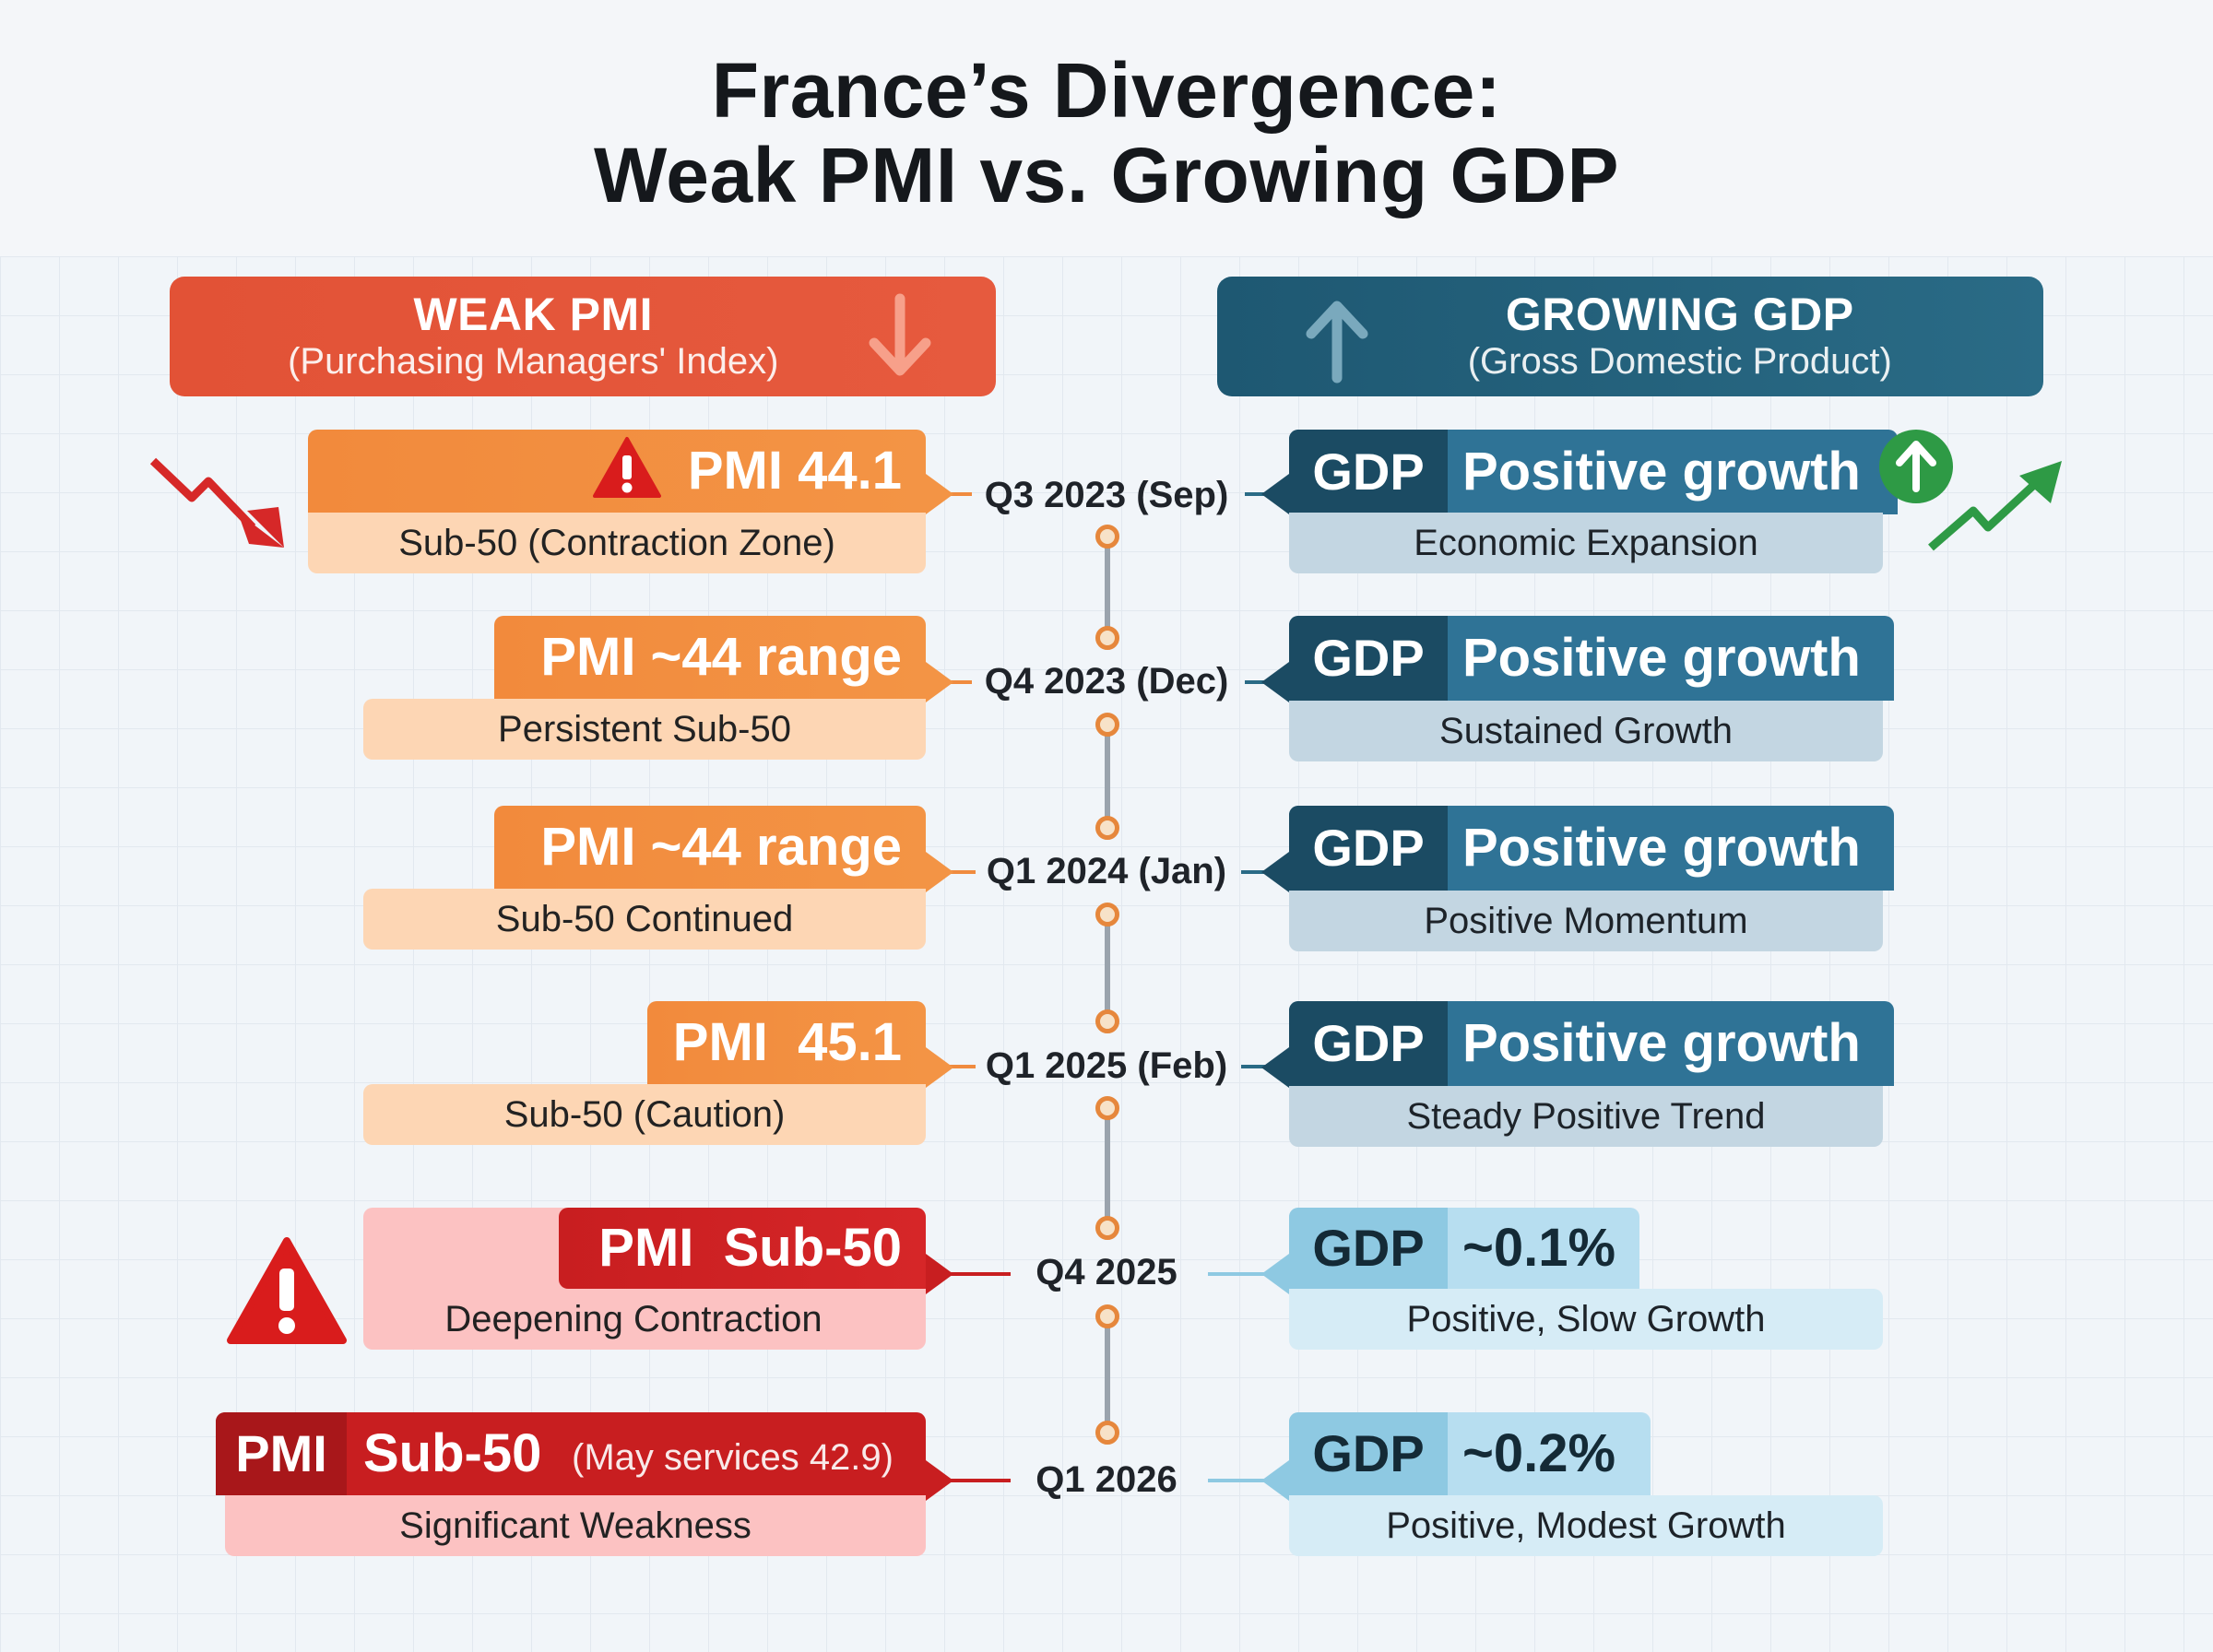 This screenshot has height=1652, width=2213. Describe the element at coordinates (216, 503) in the screenshot. I see `trend-down-icon` at that location.